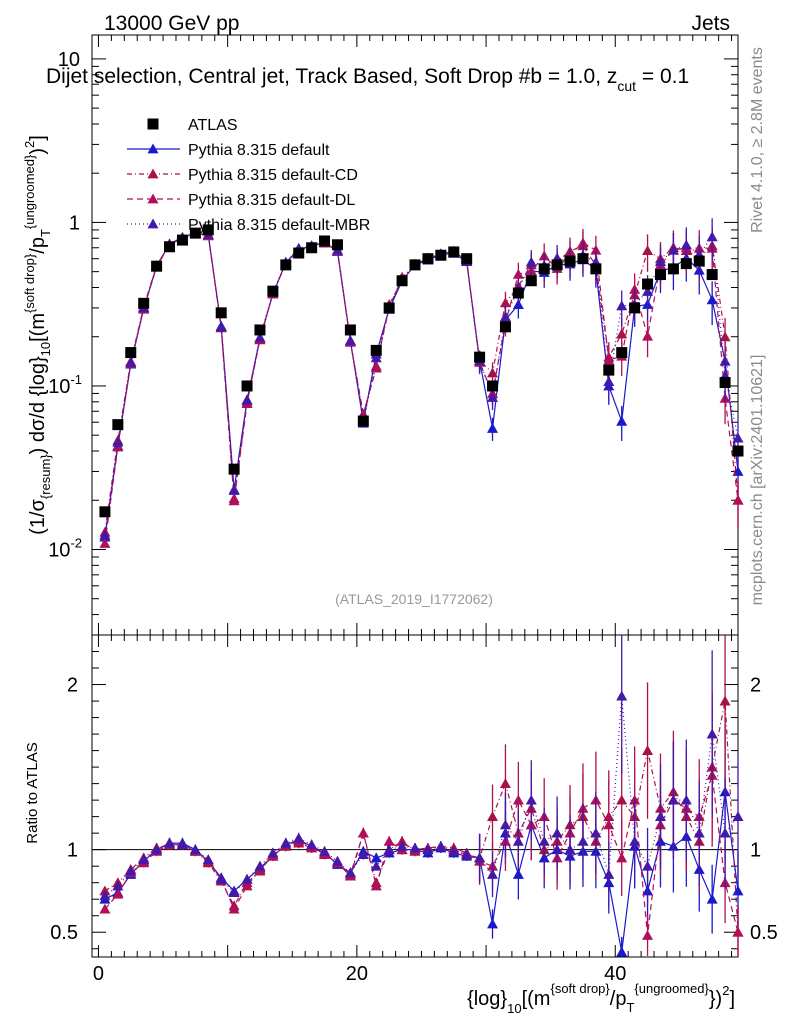  Describe the element at coordinates (213, 125) in the screenshot. I see `legend-label: ATLAS` at that location.